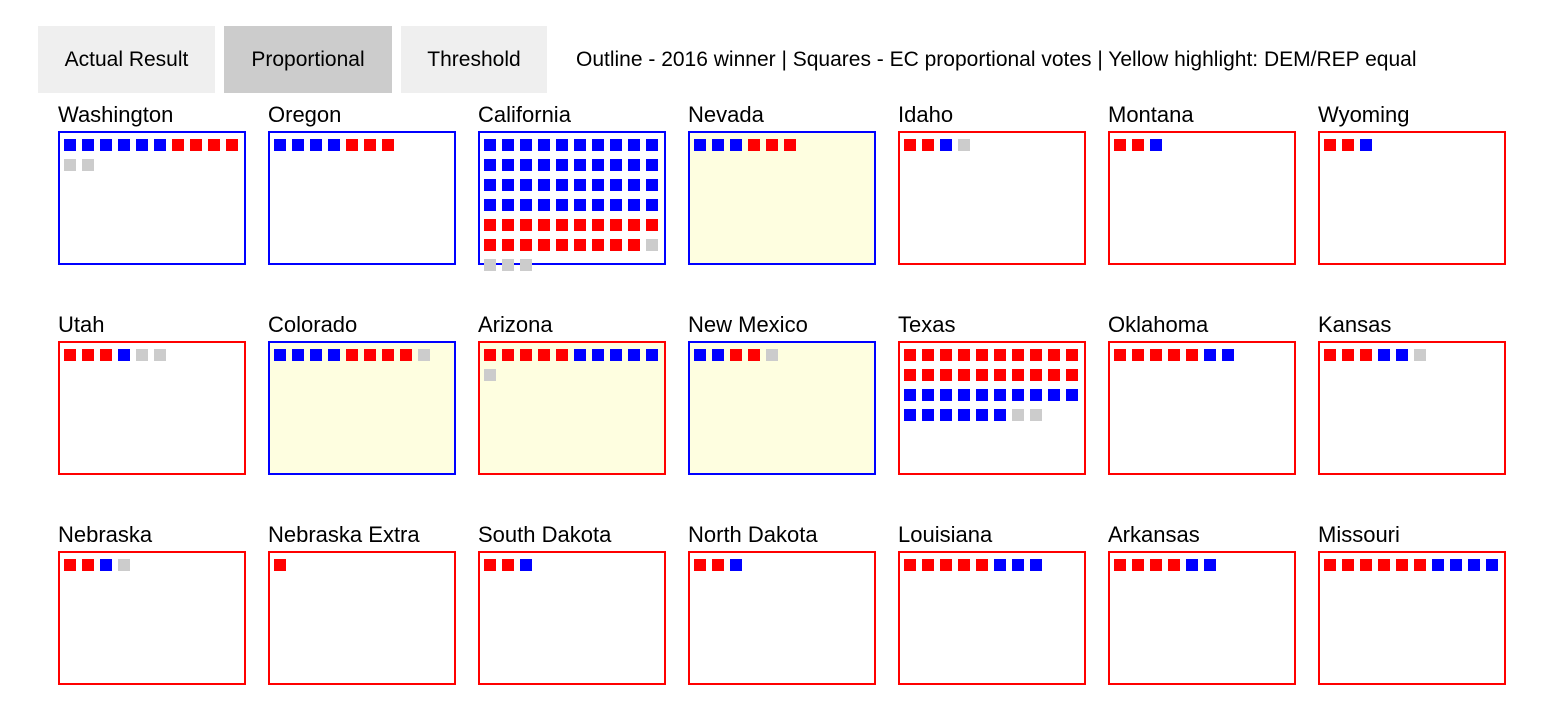  I want to click on state-name: Utah, so click(81, 324).